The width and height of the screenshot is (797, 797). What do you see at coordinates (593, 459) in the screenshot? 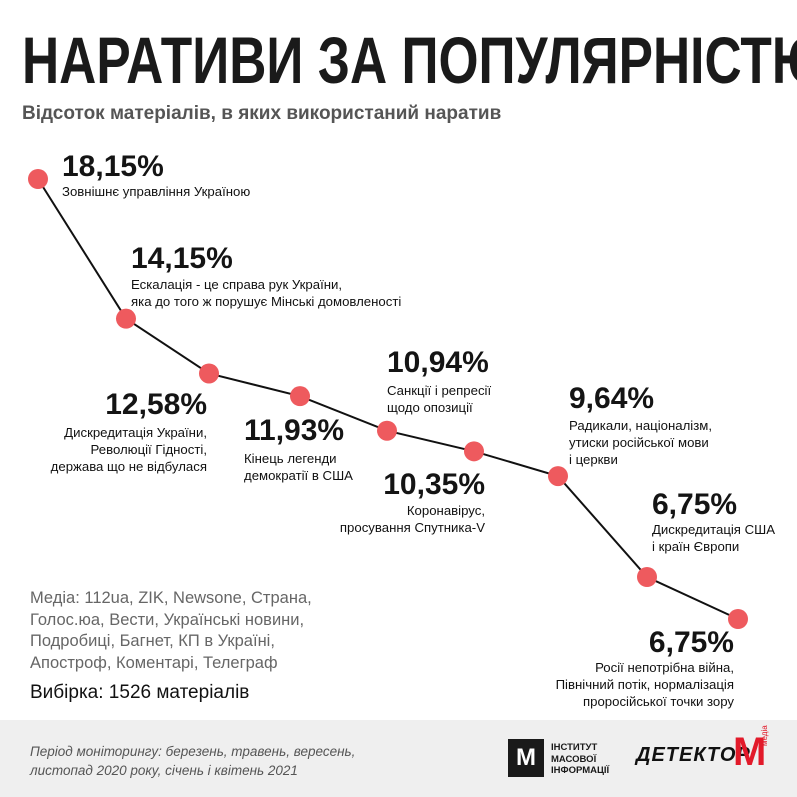
I see `data-label-text-7-3: і церкви` at bounding box center [593, 459].